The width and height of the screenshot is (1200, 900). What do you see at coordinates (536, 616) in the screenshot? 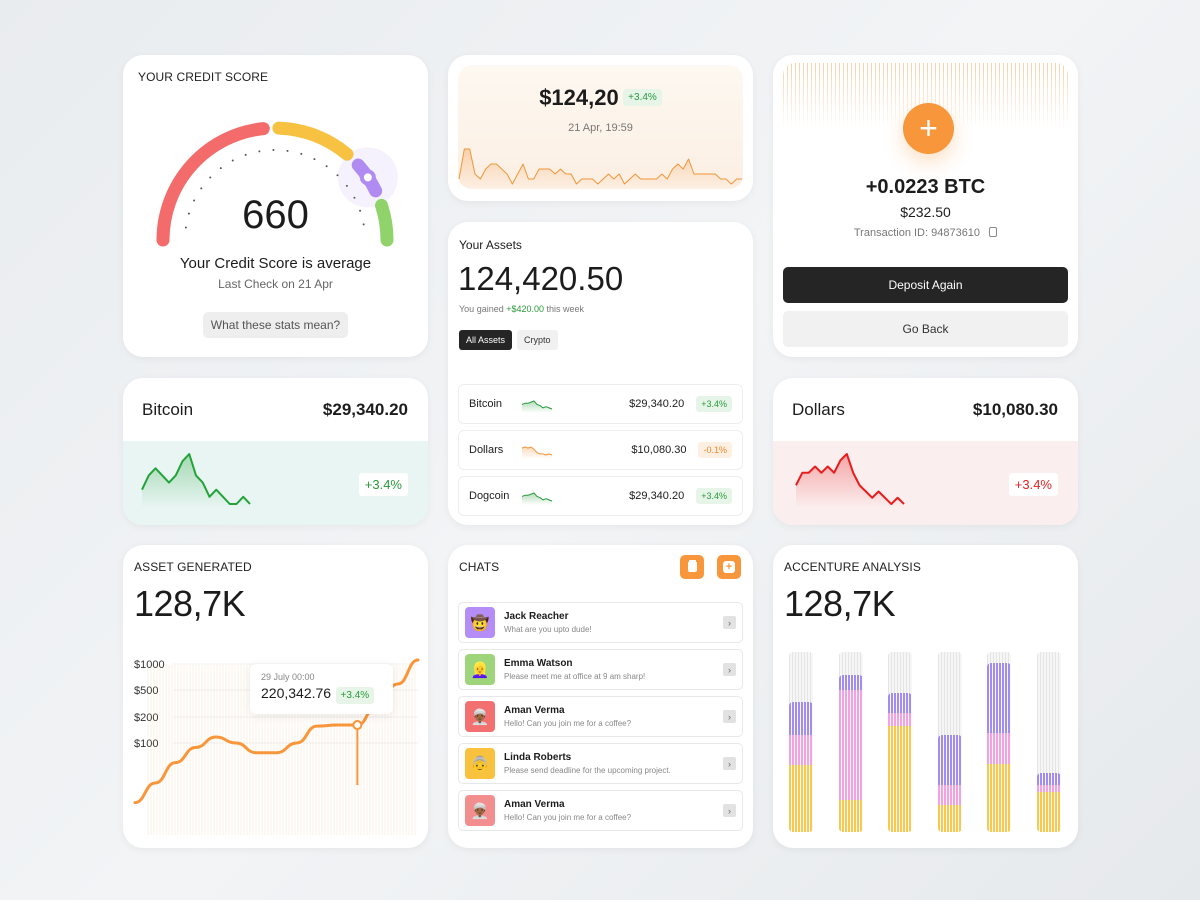
I see `chat-name: Jack Reacher` at bounding box center [536, 616].